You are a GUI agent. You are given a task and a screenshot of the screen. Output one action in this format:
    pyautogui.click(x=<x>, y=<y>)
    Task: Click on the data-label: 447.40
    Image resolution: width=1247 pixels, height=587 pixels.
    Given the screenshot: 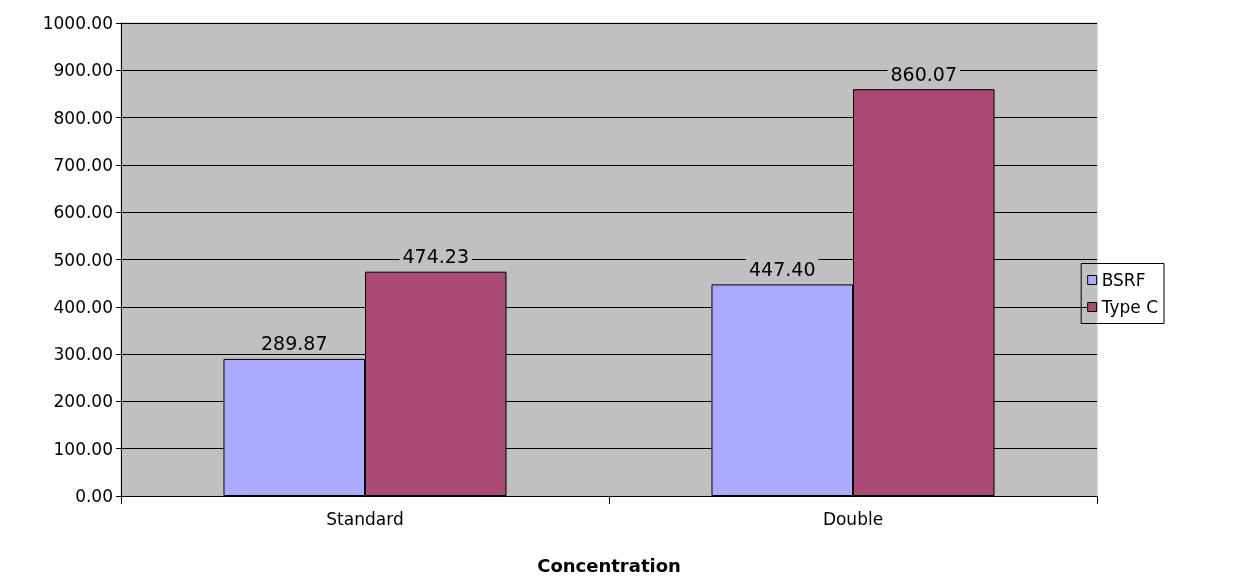 What is the action you would take?
    pyautogui.click(x=782, y=268)
    